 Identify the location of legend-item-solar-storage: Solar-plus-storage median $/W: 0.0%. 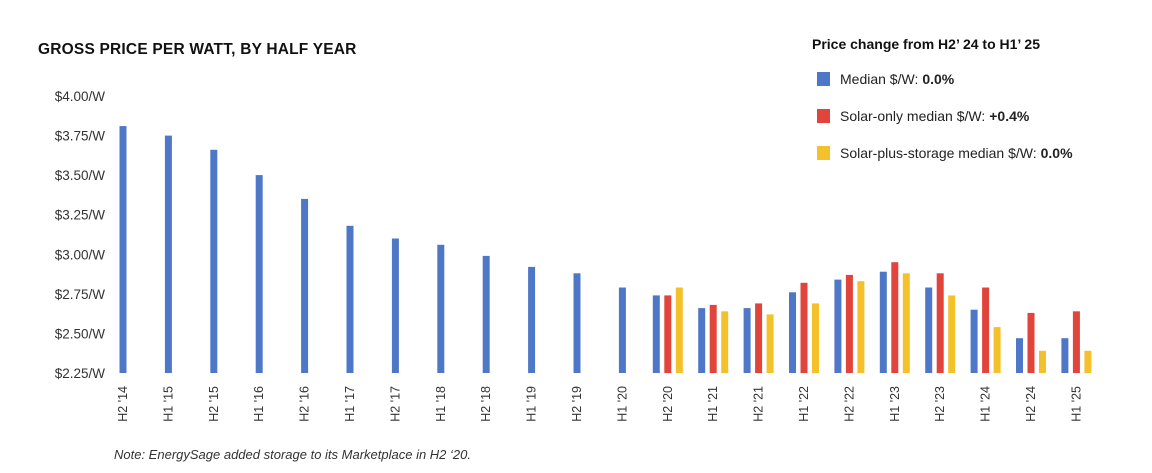
(977, 152).